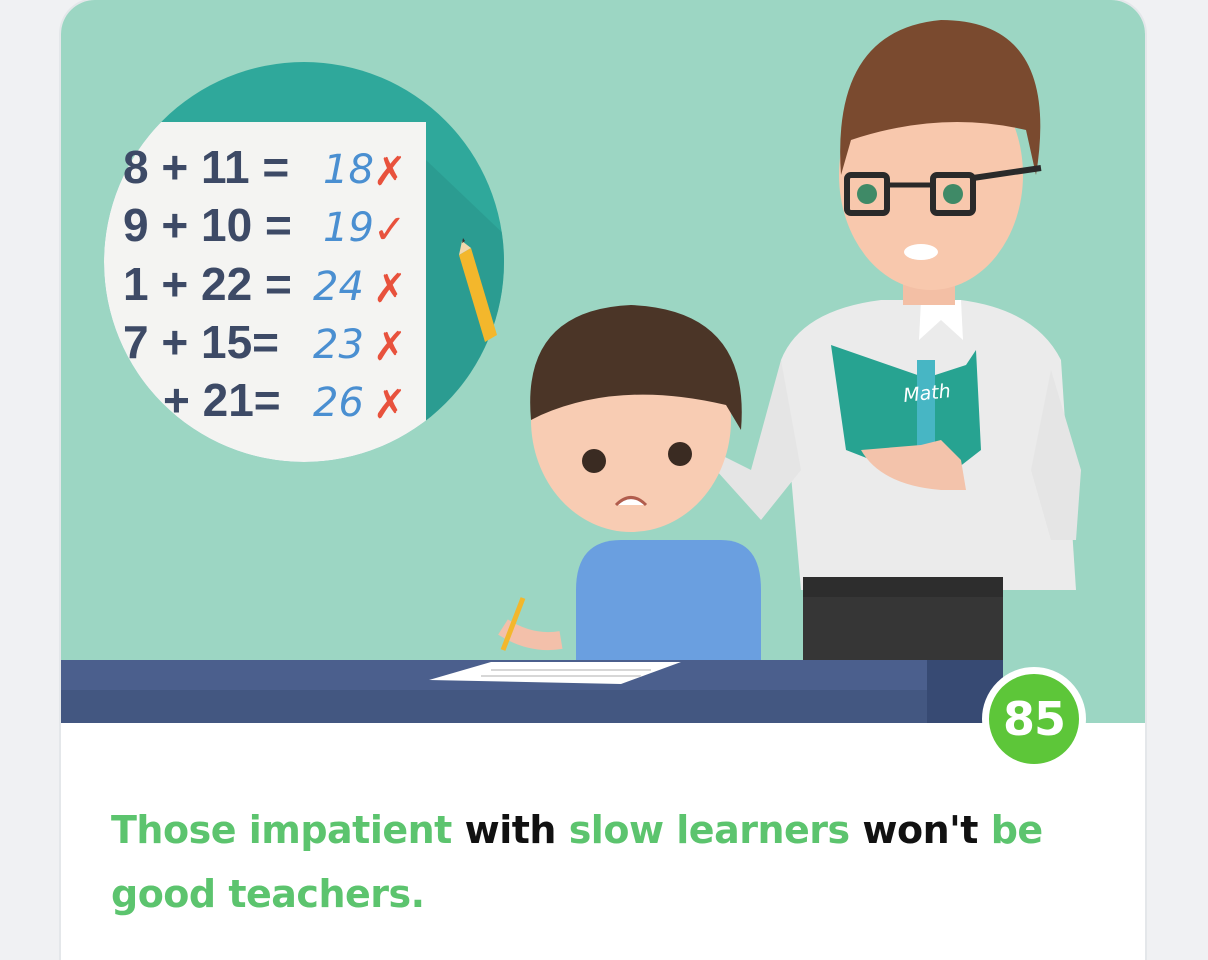 This screenshot has height=960, width=1208. I want to click on score-value: 85, so click(1034, 719).